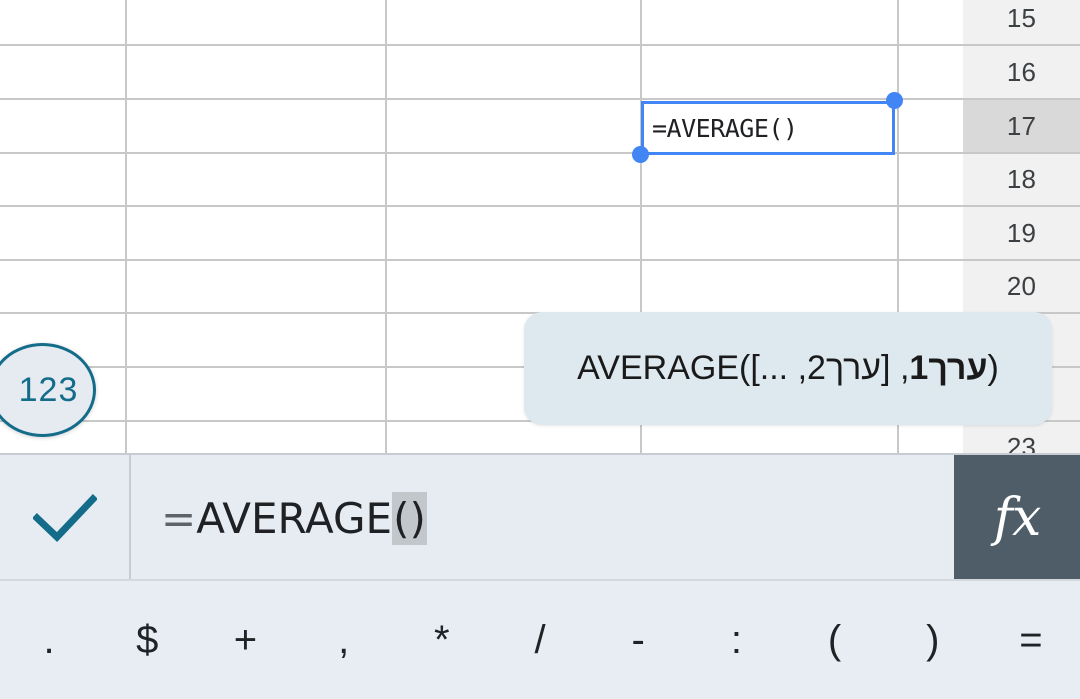  Describe the element at coordinates (49, 639) in the screenshot. I see `symbol-key-period: .` at that location.